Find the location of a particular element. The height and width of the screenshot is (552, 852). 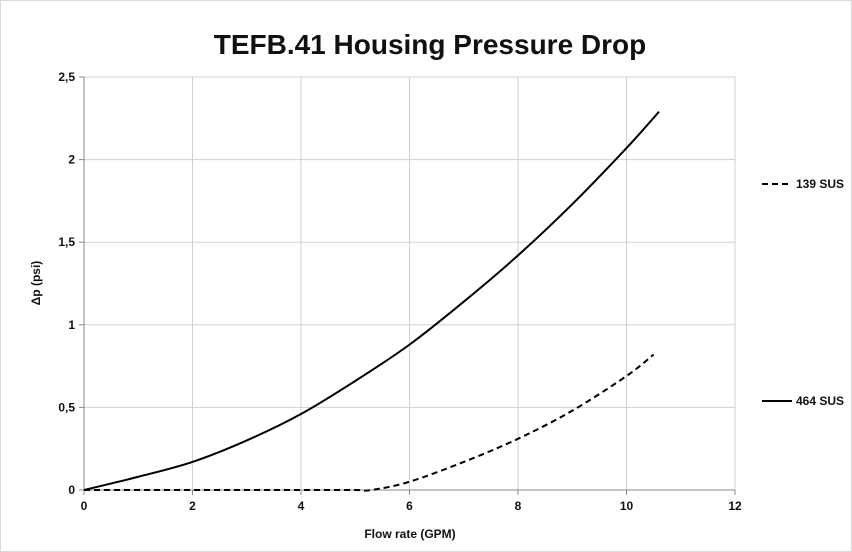

legend: 139 SUS 464 SUS is located at coordinates (803, 292).